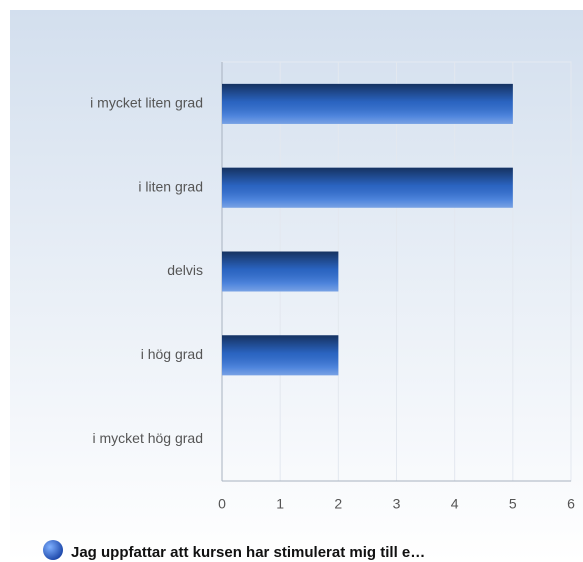  What do you see at coordinates (455, 504) in the screenshot?
I see `x-tick-label: 4` at bounding box center [455, 504].